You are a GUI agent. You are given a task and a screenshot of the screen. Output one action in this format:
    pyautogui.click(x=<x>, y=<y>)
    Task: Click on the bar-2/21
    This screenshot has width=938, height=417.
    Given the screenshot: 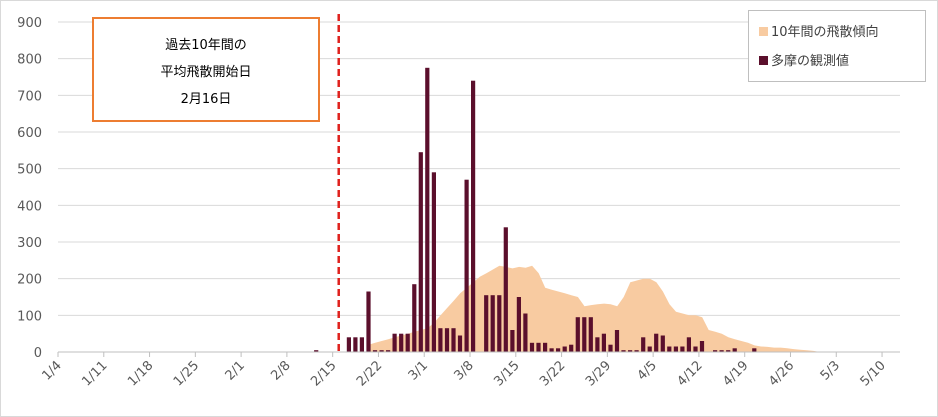 What is the action you would take?
    pyautogui.click(x=375, y=351)
    